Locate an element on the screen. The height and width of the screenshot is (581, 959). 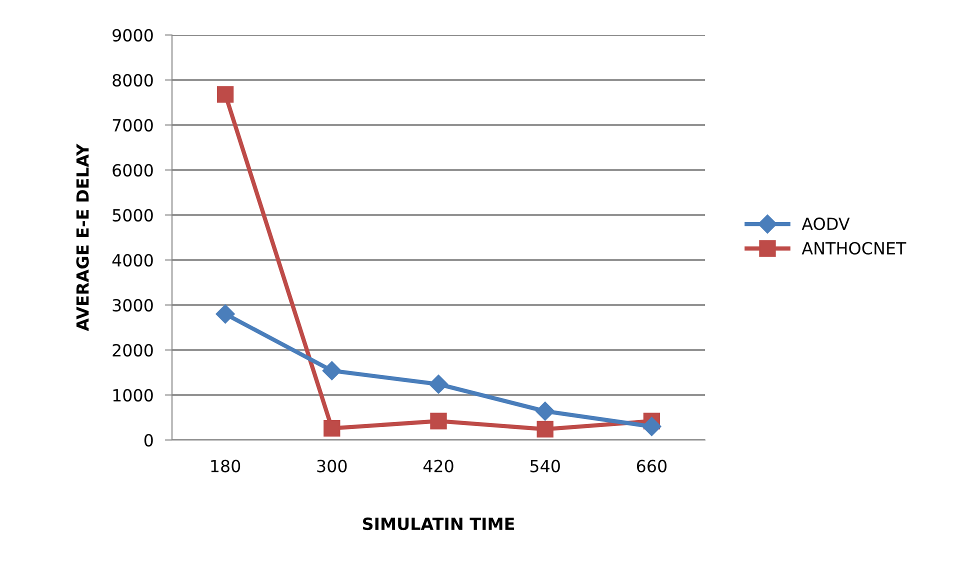
y-tick-label: 1000 is located at coordinates (133, 395).